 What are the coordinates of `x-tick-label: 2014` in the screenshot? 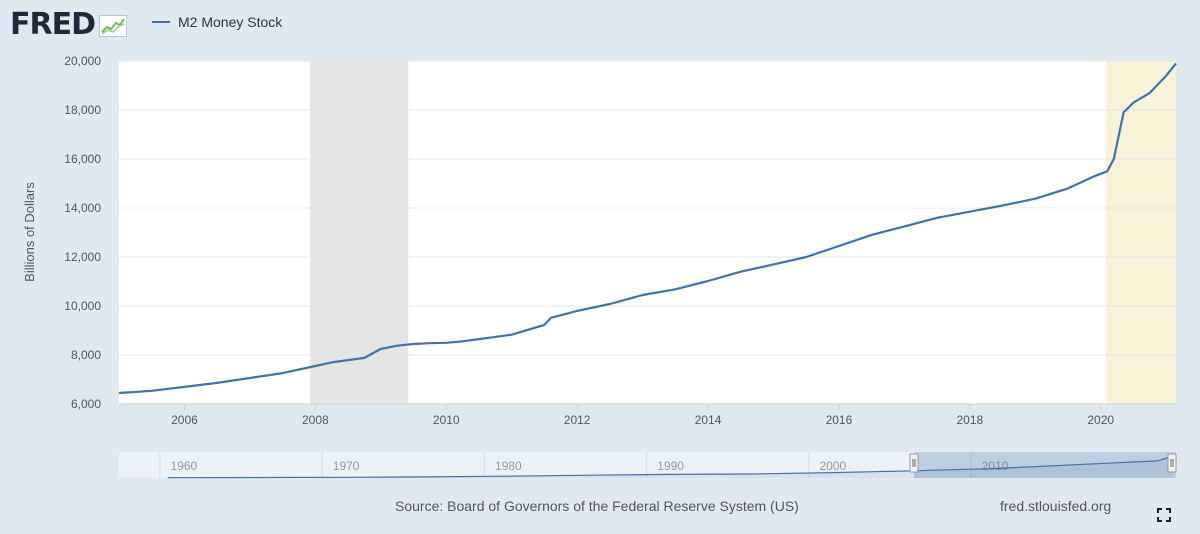 It's located at (708, 420).